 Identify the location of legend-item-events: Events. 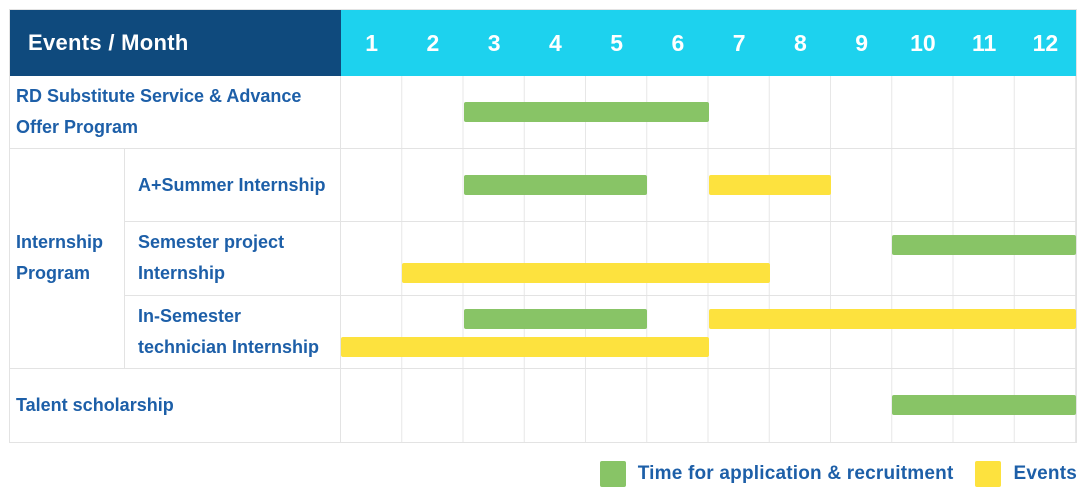
(1026, 474).